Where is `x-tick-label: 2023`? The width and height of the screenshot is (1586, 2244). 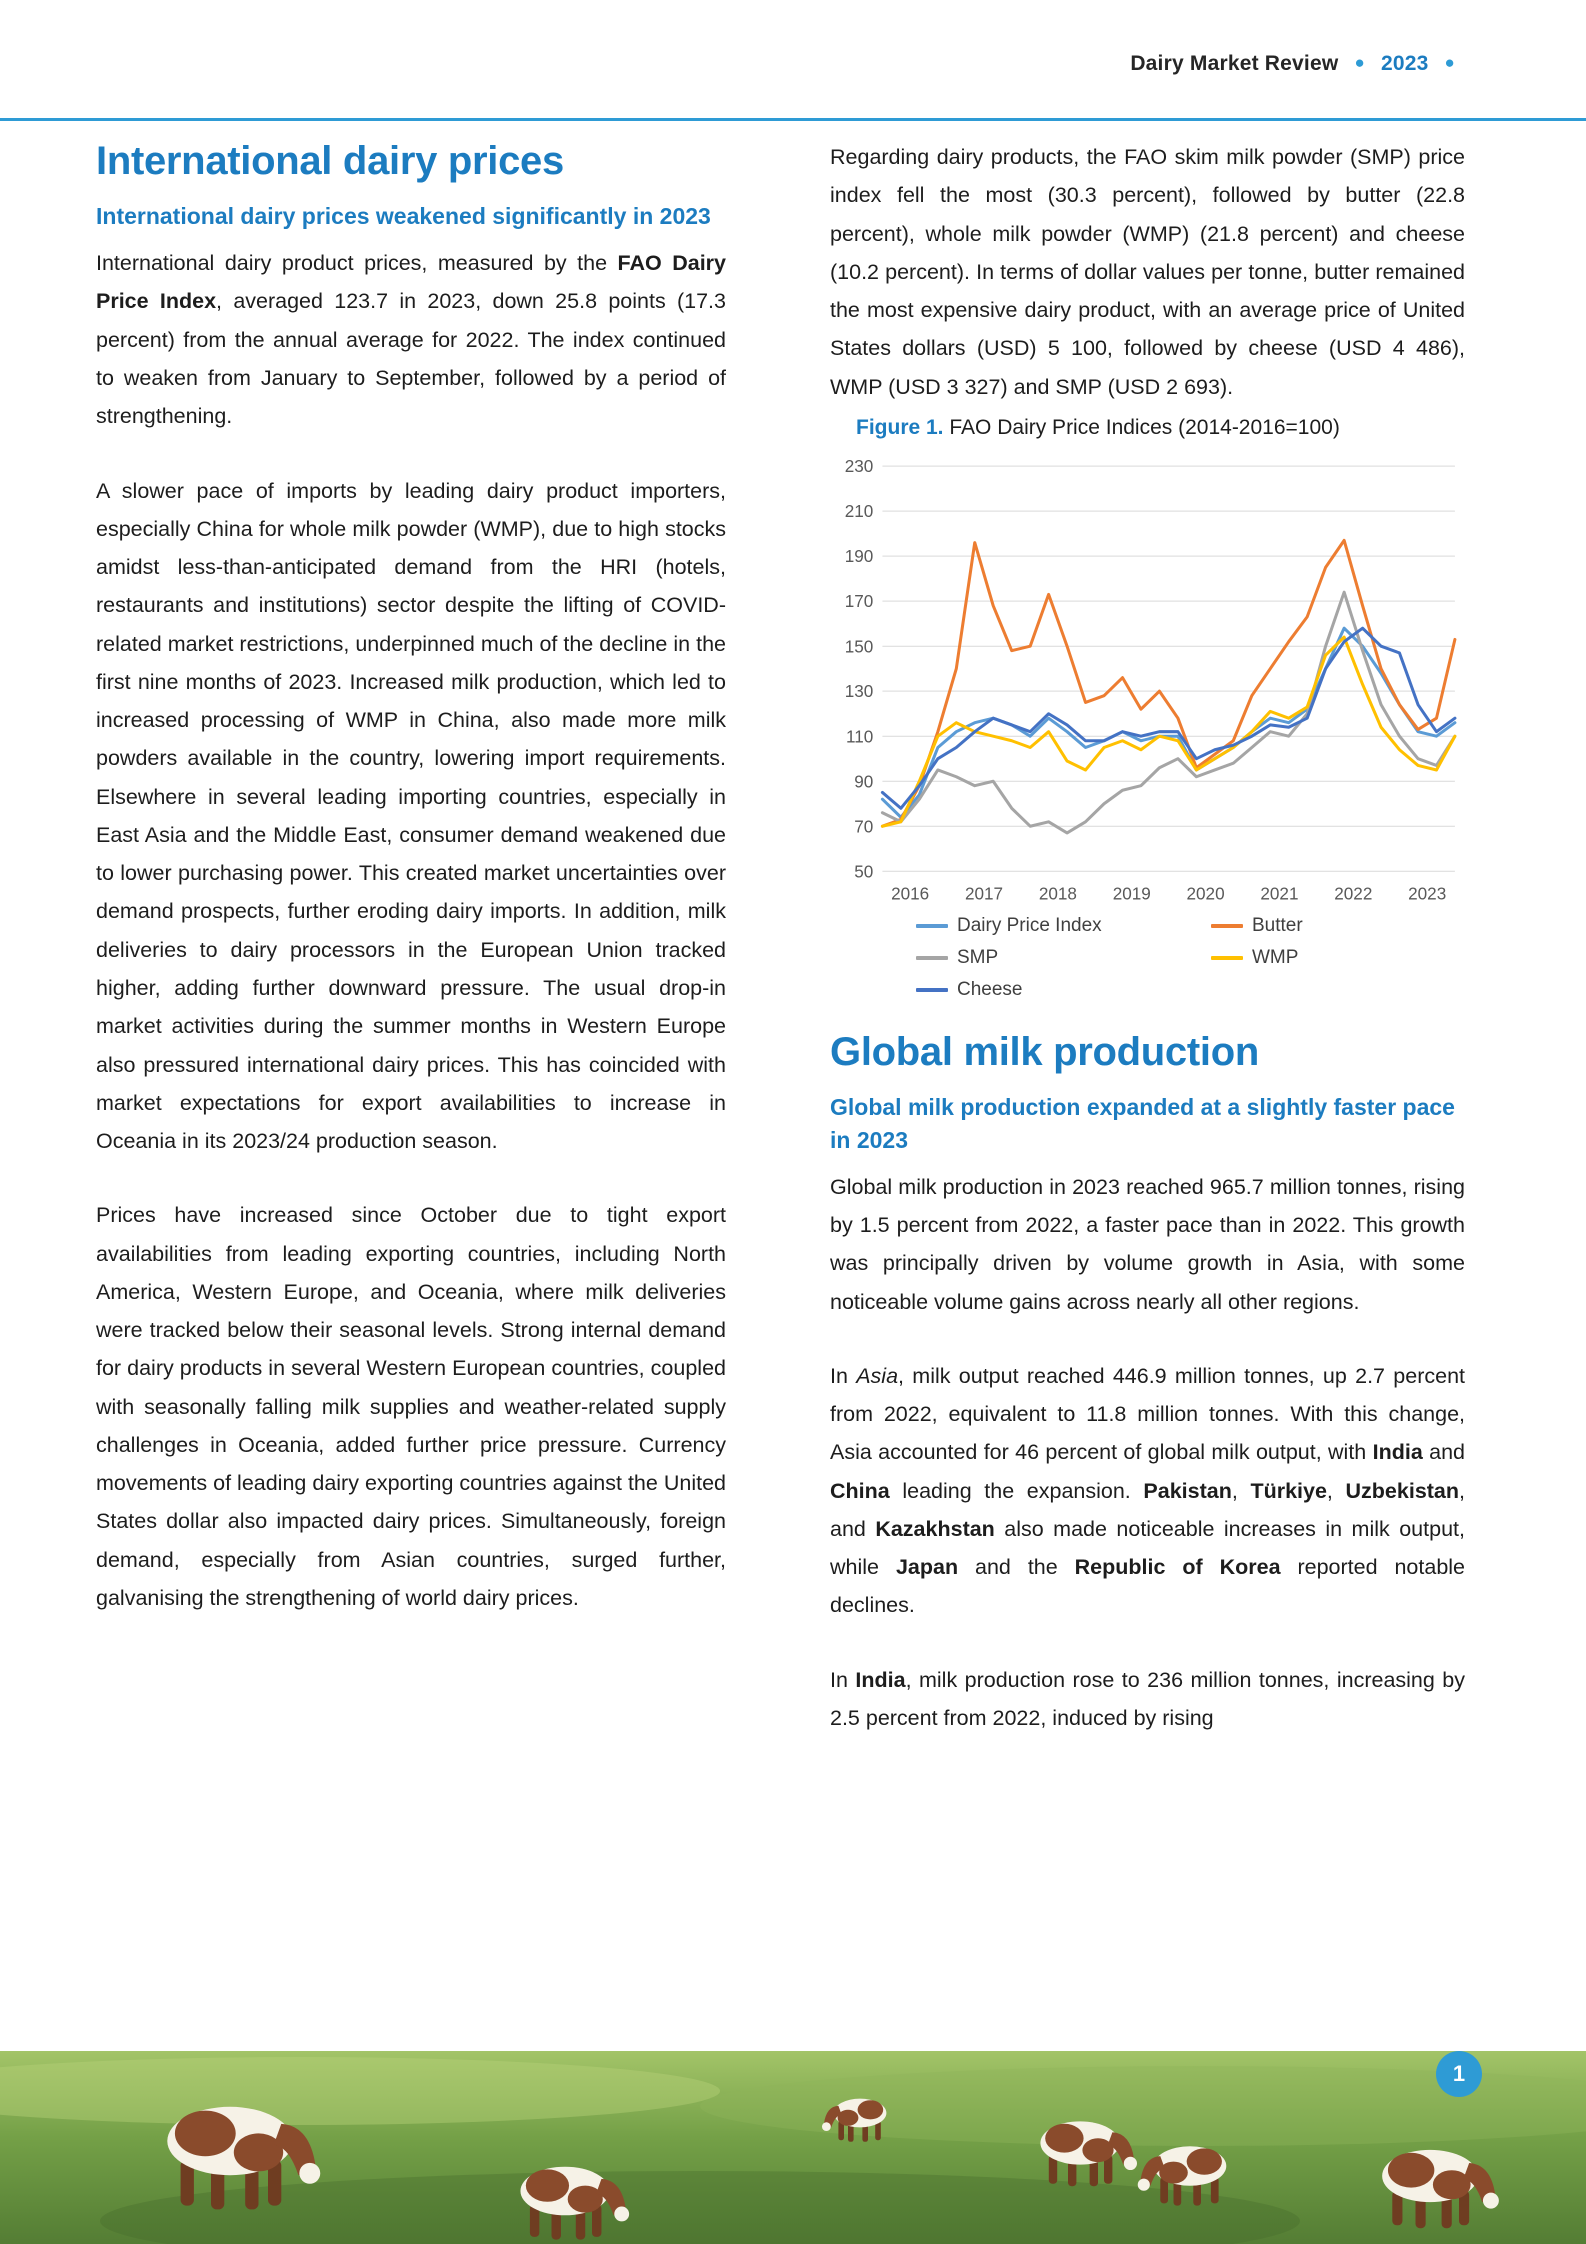 x-tick-label: 2023 is located at coordinates (1427, 893).